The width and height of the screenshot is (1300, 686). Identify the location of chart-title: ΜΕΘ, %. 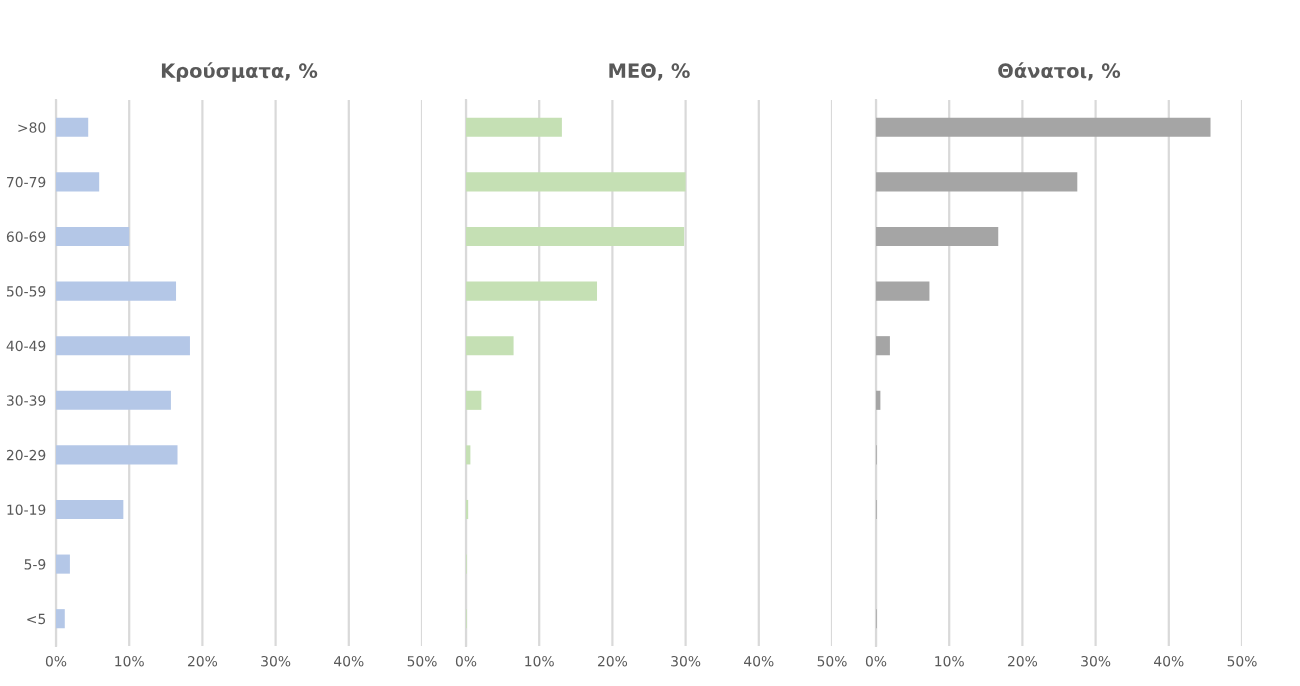
(649, 72).